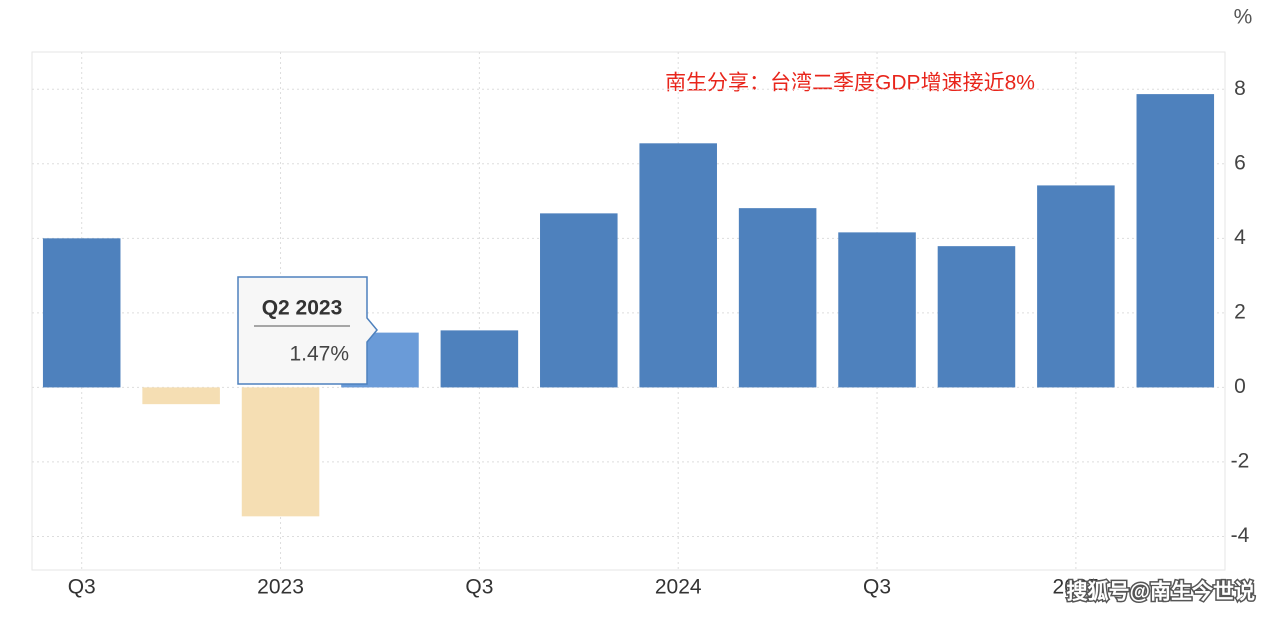 The height and width of the screenshot is (620, 1285). What do you see at coordinates (850, 83) in the screenshot?
I see `chart-title: 南生分享：台湾二季度GDP增速接近8%` at bounding box center [850, 83].